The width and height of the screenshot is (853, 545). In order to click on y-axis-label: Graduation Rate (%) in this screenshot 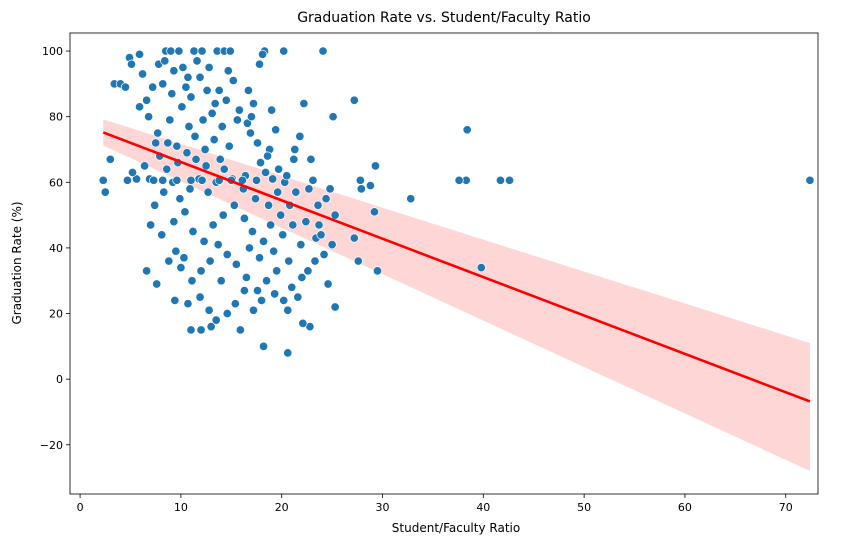, I will do `click(17, 262)`.